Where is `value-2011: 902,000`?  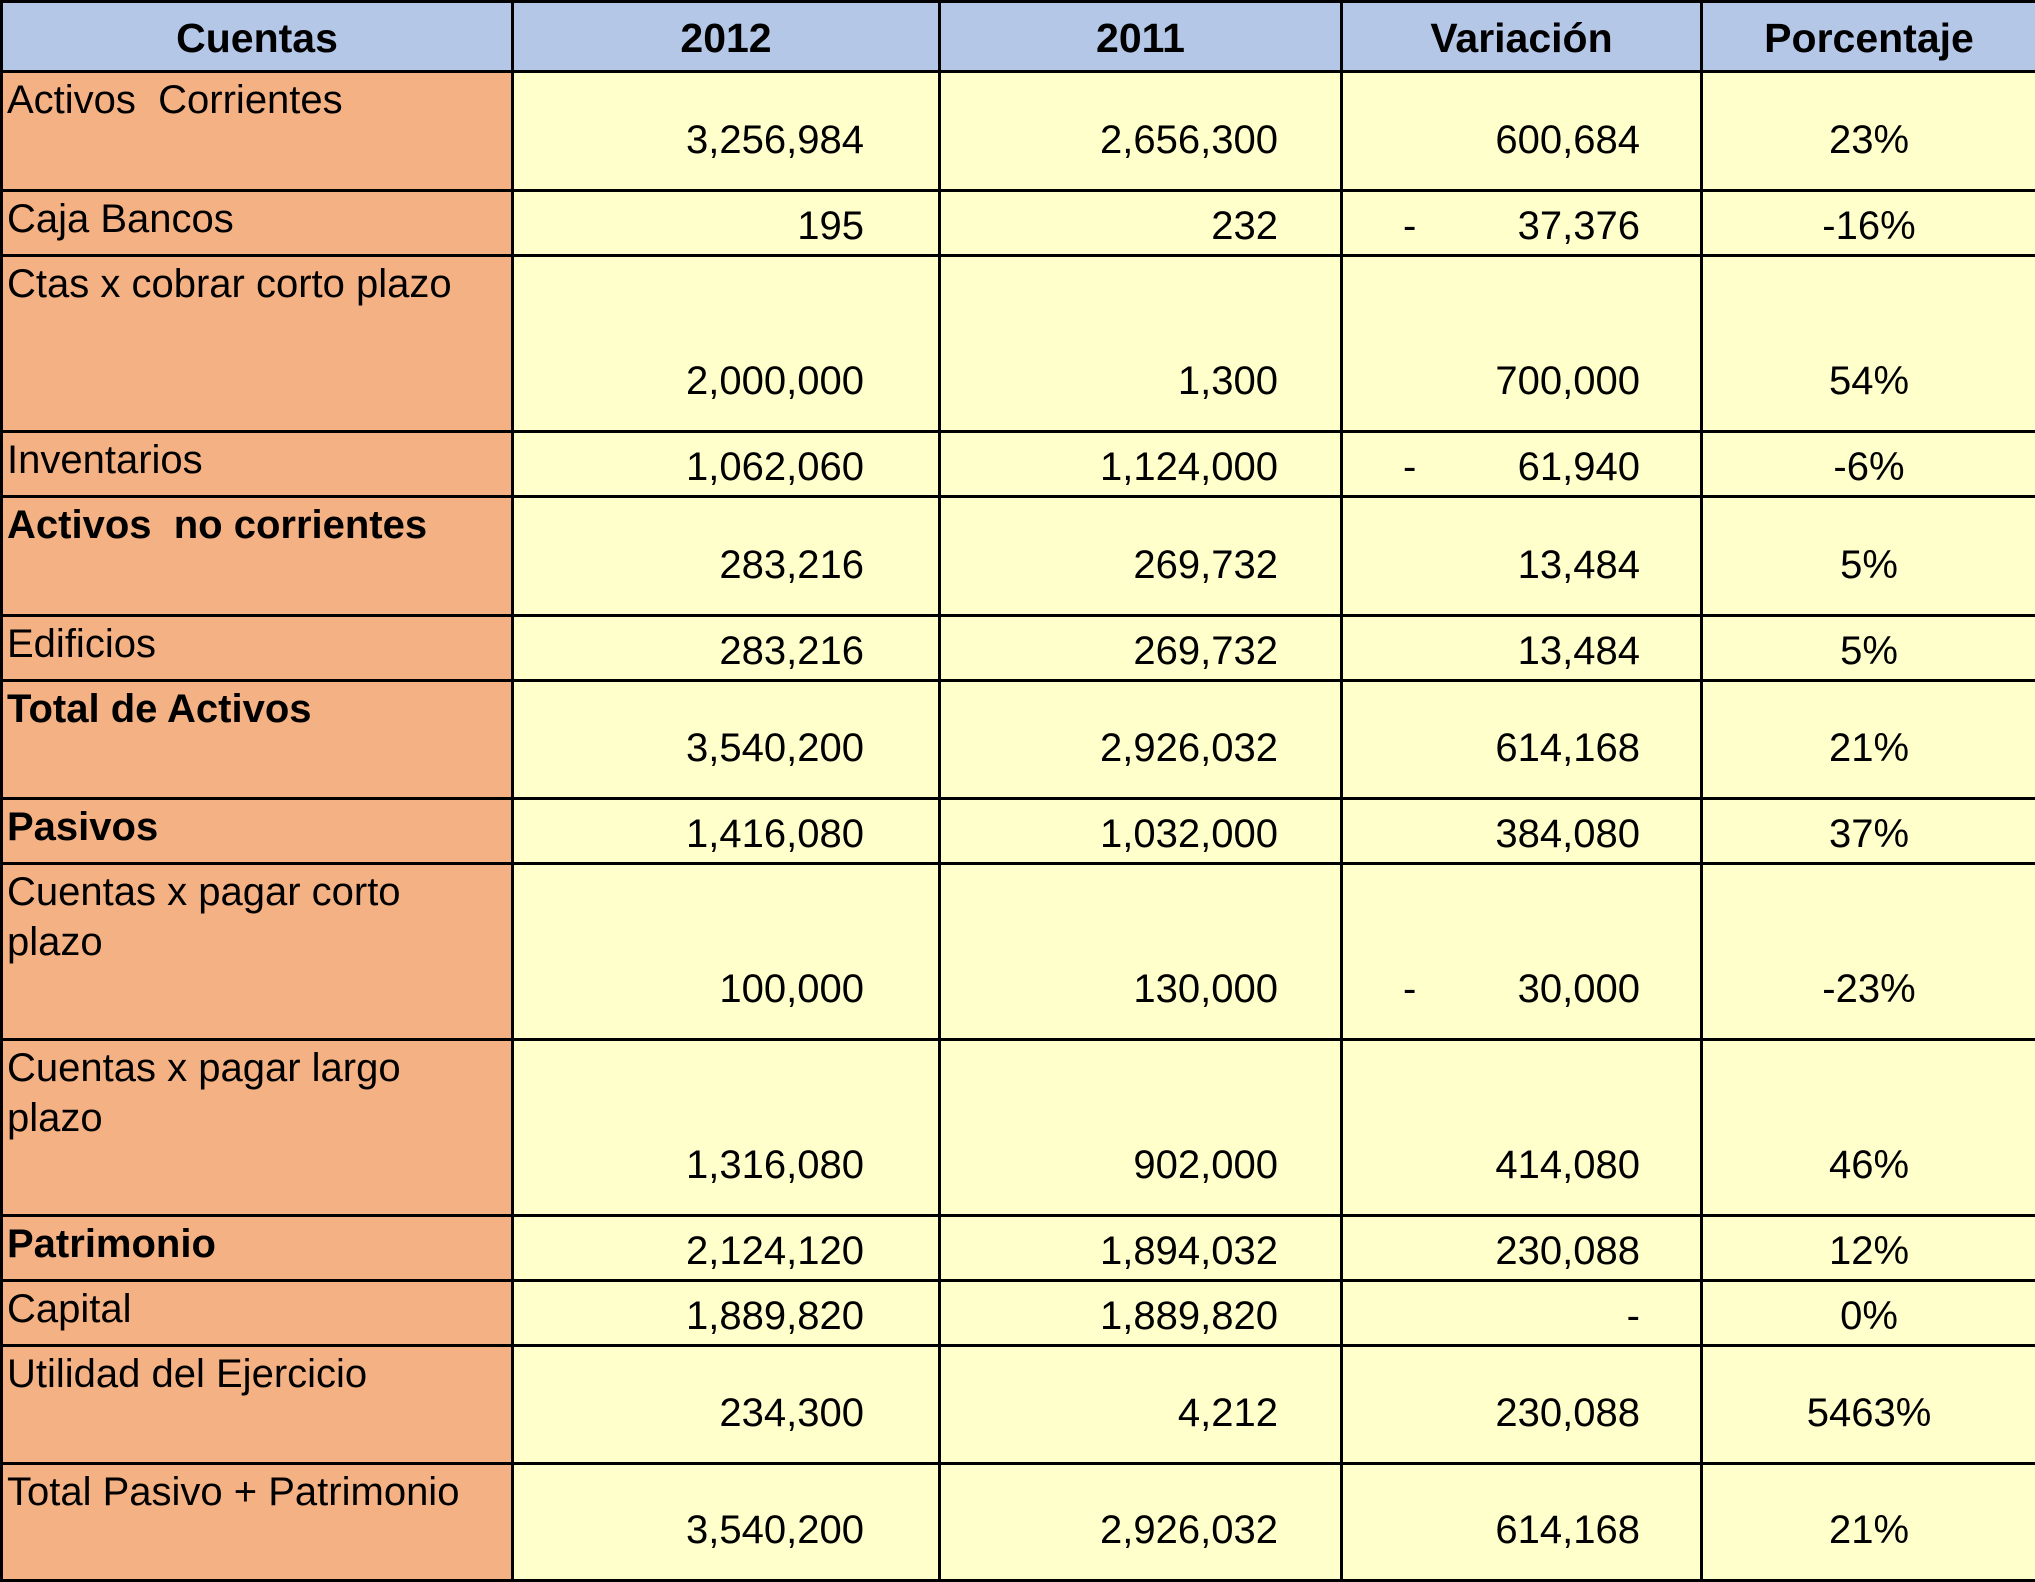 value-2011: 902,000 is located at coordinates (1205, 1165).